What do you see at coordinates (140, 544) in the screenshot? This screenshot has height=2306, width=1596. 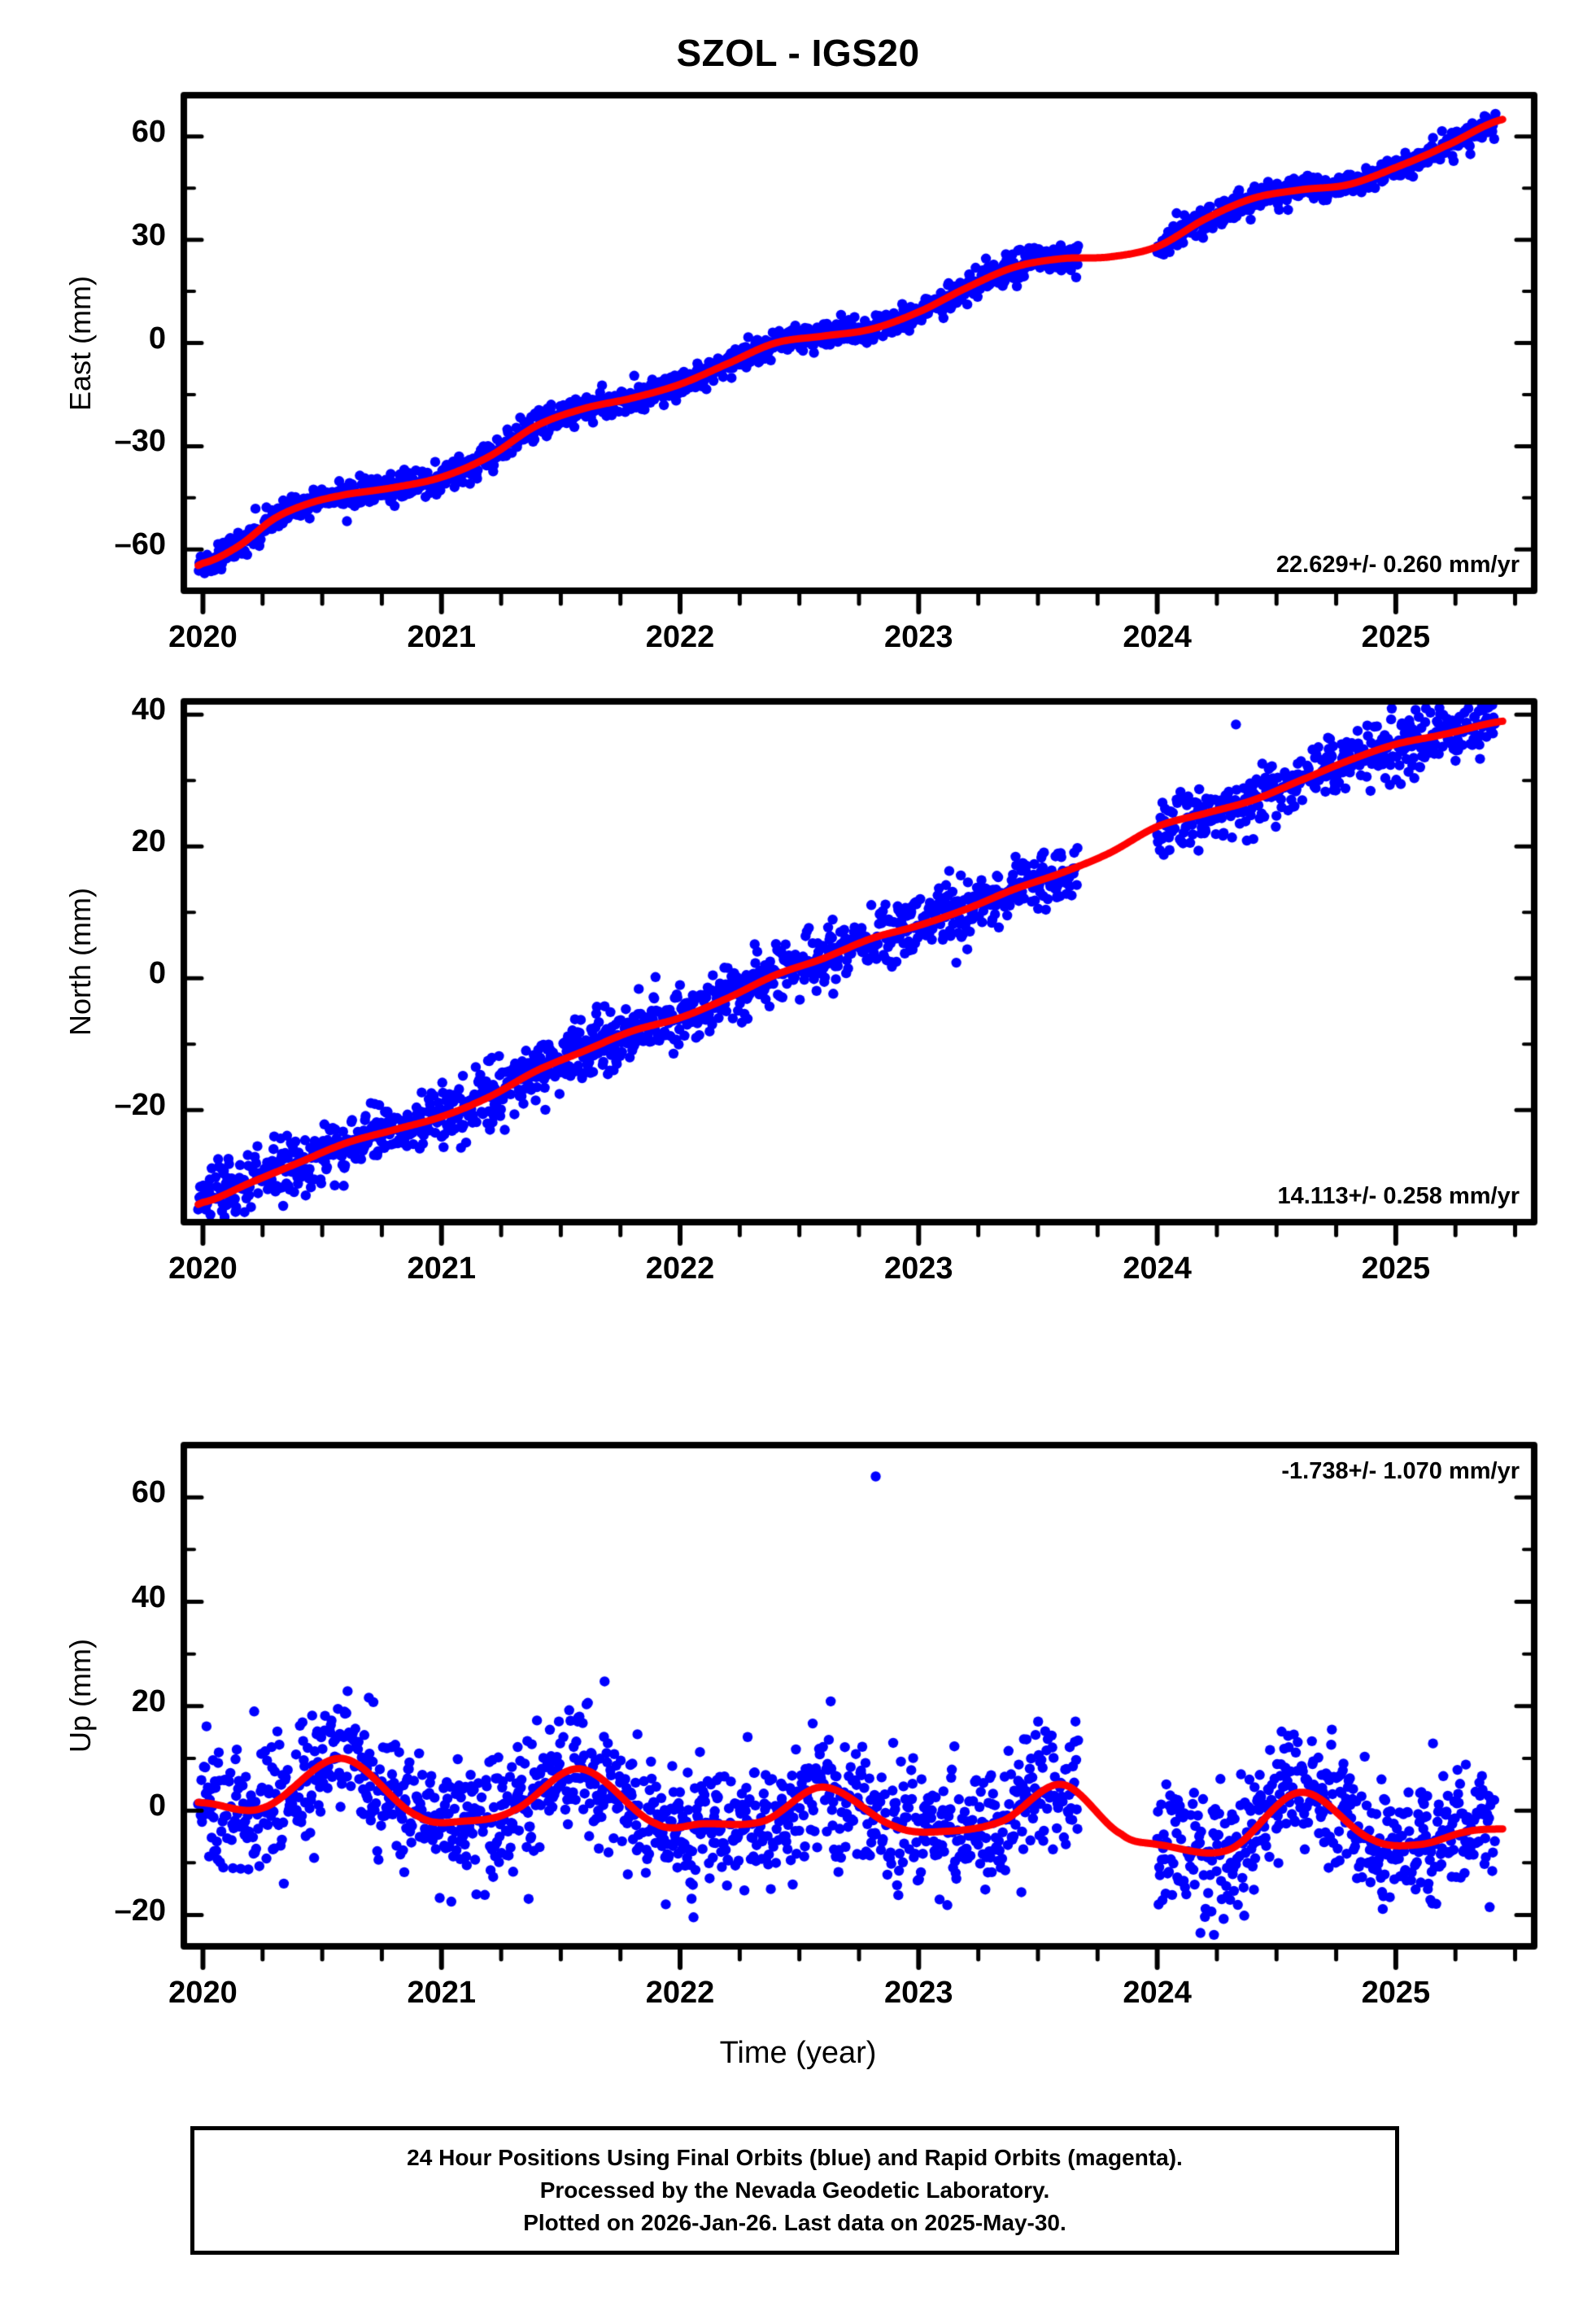 I see `y-tick-label: –60` at bounding box center [140, 544].